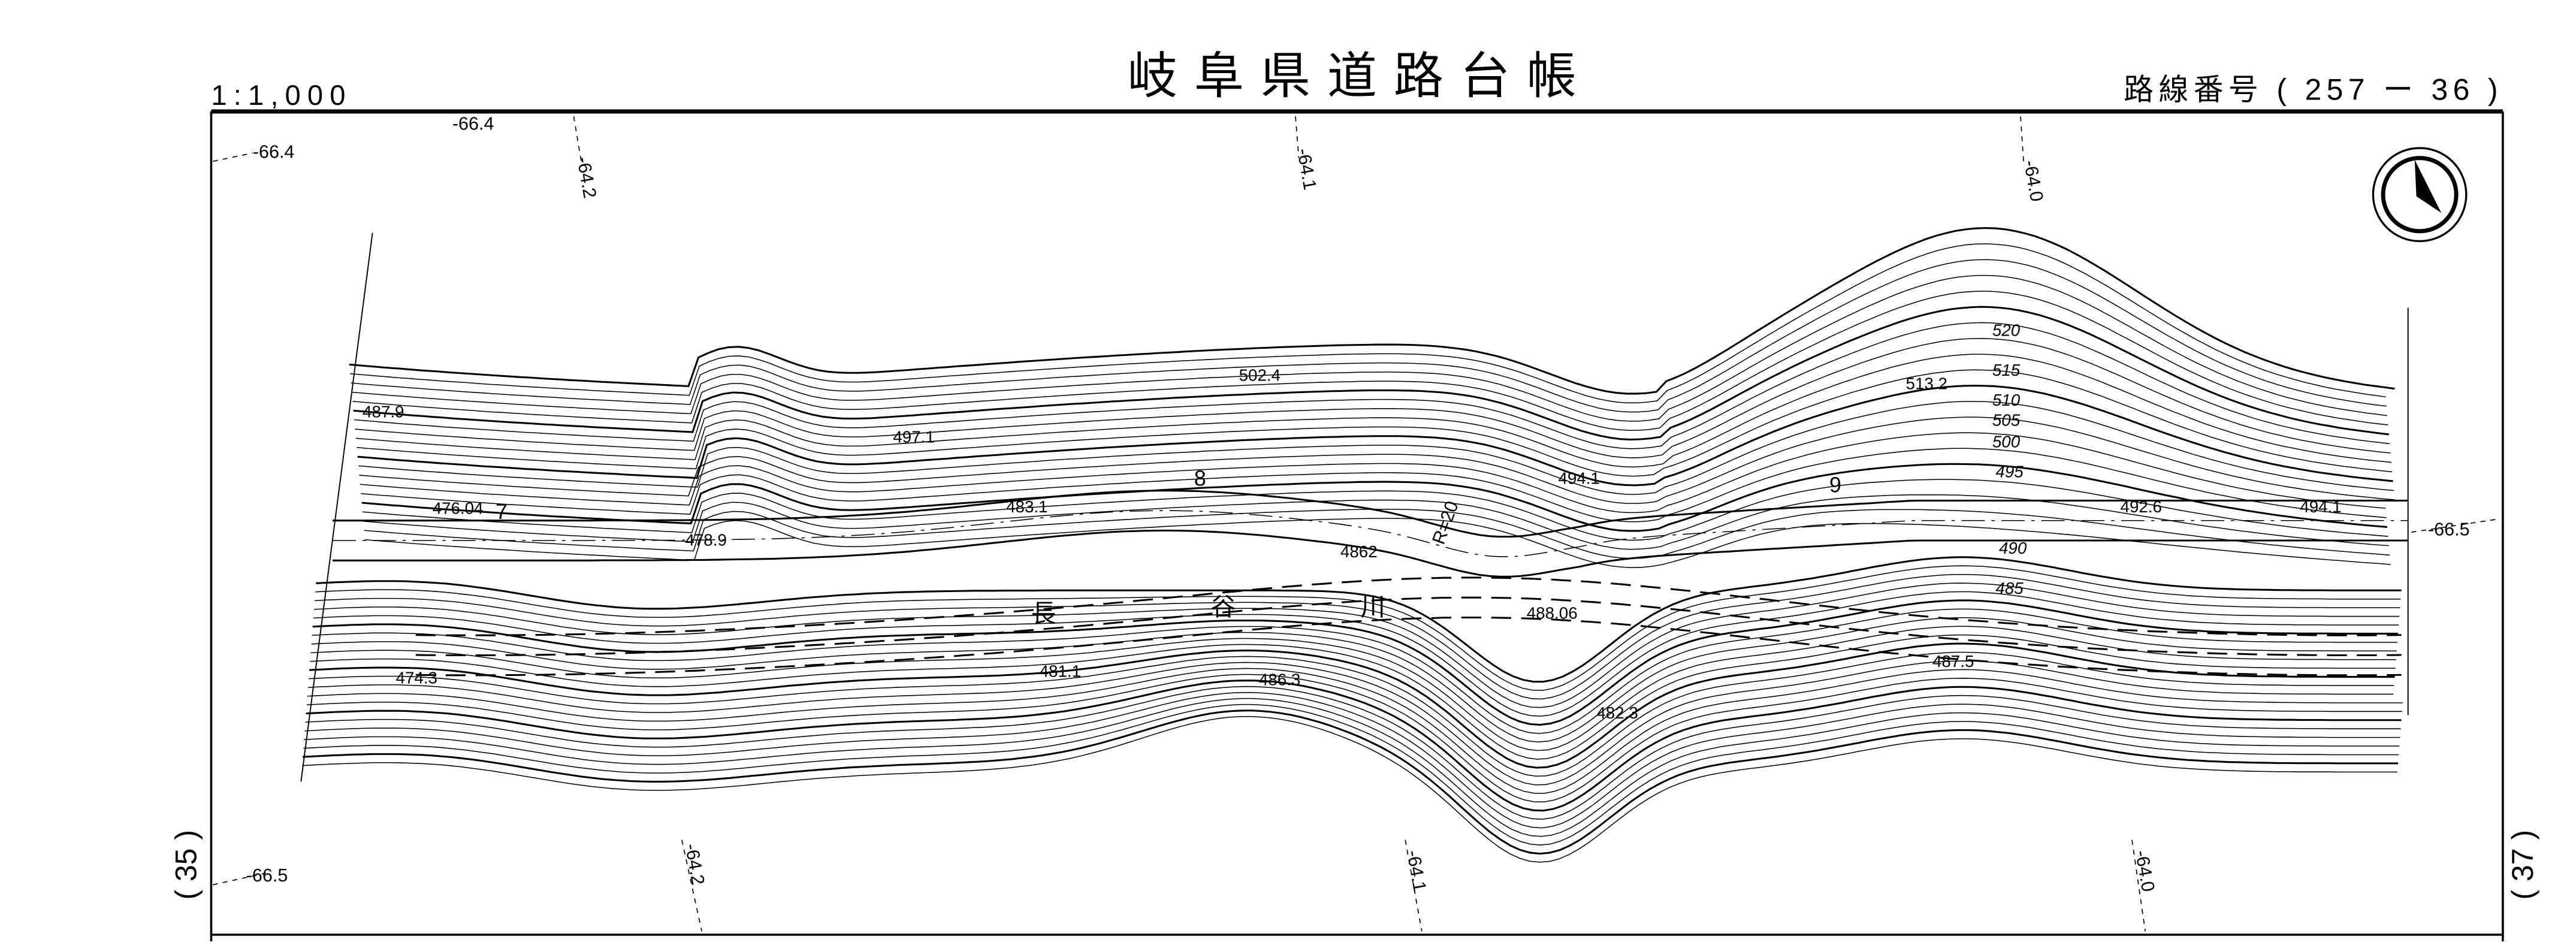 The image size is (2576, 942). What do you see at coordinates (384, 412) in the screenshot?
I see `elevation-label: 487.9` at bounding box center [384, 412].